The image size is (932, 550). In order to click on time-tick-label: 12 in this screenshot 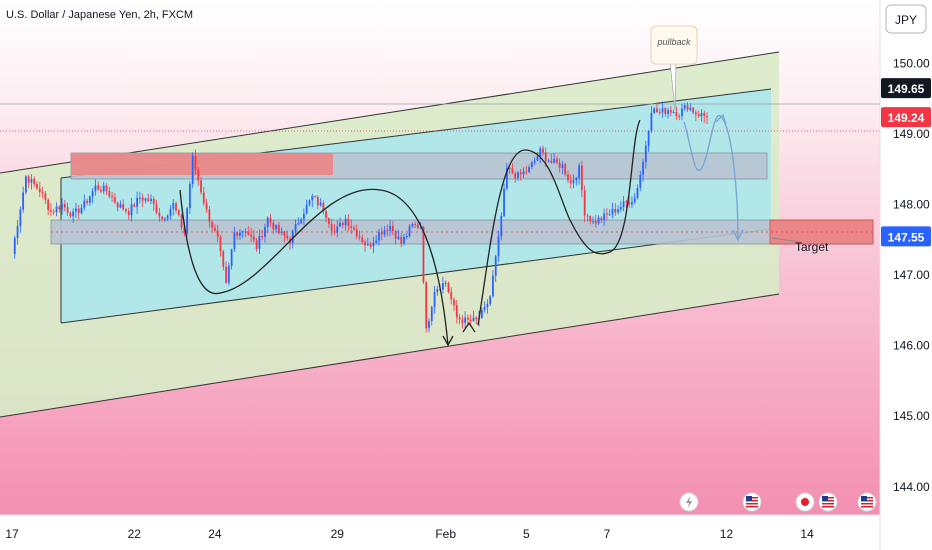, I will do `click(727, 534)`.